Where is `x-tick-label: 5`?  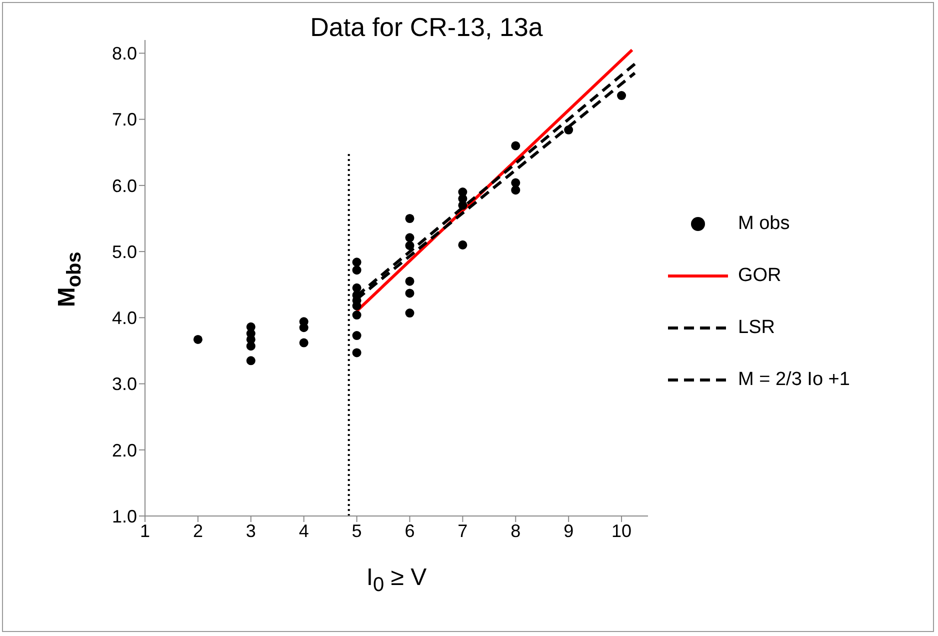
x-tick-label: 5 is located at coordinates (357, 530).